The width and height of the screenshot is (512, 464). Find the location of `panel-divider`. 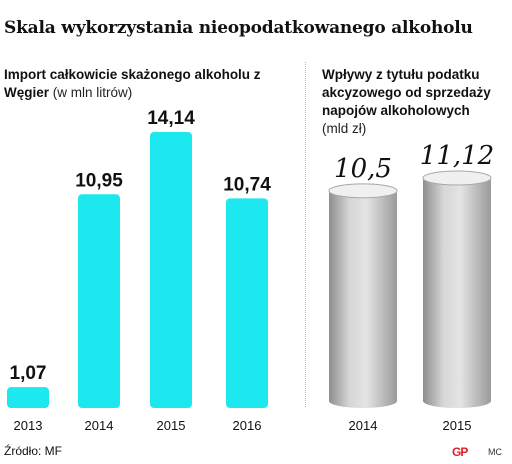

panel-divider is located at coordinates (305, 234).